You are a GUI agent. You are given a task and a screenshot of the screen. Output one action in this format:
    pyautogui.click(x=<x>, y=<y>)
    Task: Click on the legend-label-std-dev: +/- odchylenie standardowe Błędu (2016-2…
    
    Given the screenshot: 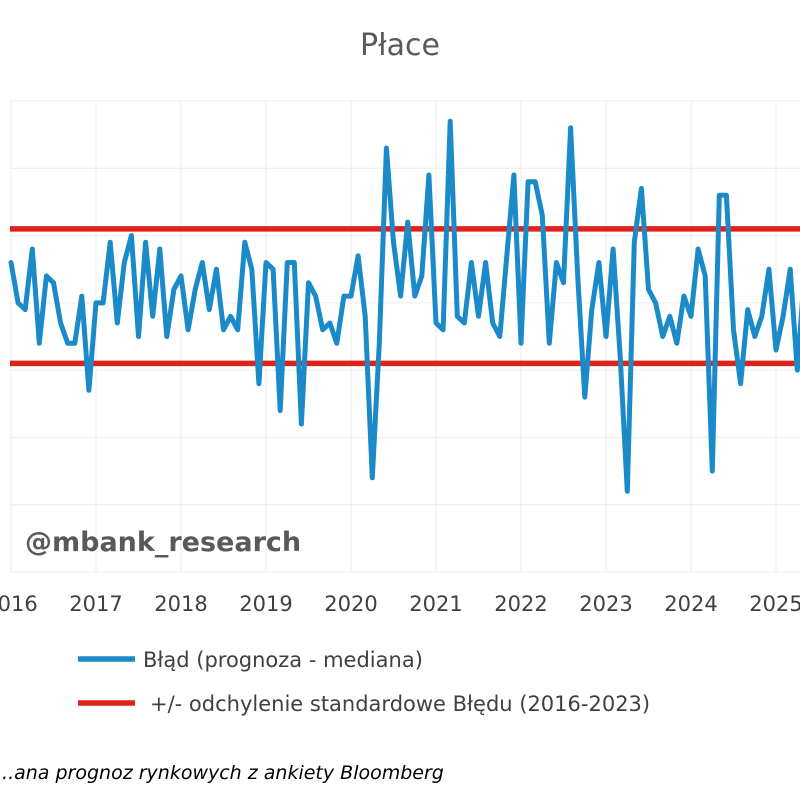 What is the action you would take?
    pyautogui.click(x=400, y=704)
    